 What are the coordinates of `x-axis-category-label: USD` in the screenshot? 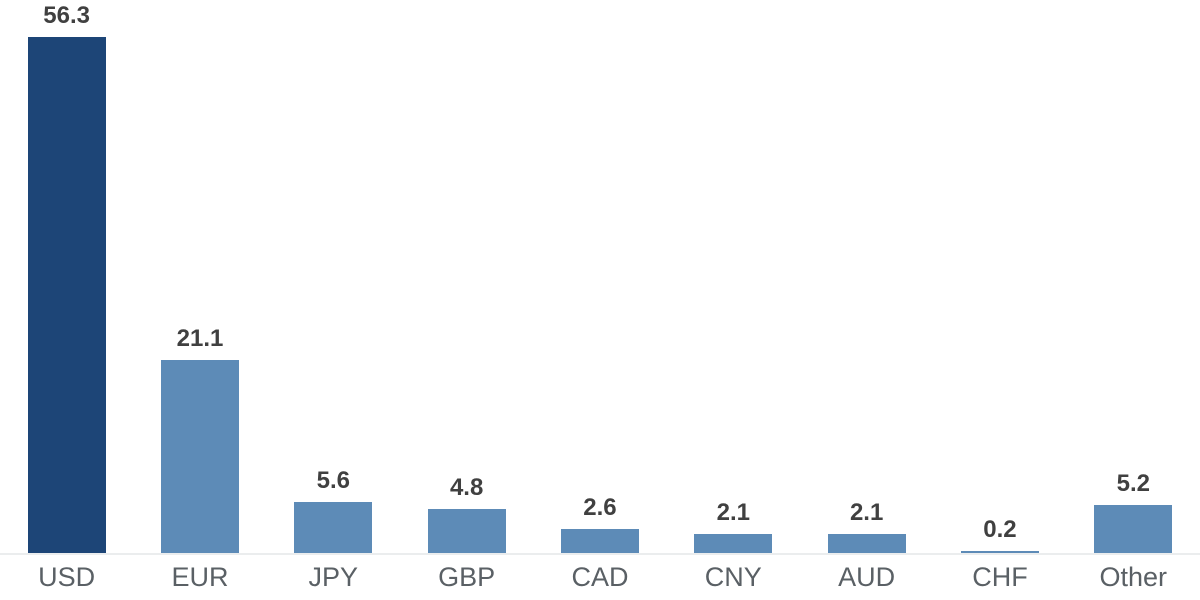 It's located at (67, 577).